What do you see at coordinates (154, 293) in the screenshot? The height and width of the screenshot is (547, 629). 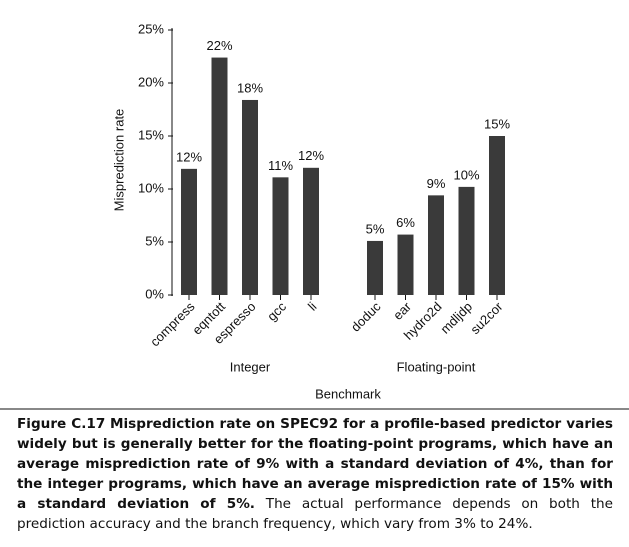 I see `y-tick-label: 0%` at bounding box center [154, 293].